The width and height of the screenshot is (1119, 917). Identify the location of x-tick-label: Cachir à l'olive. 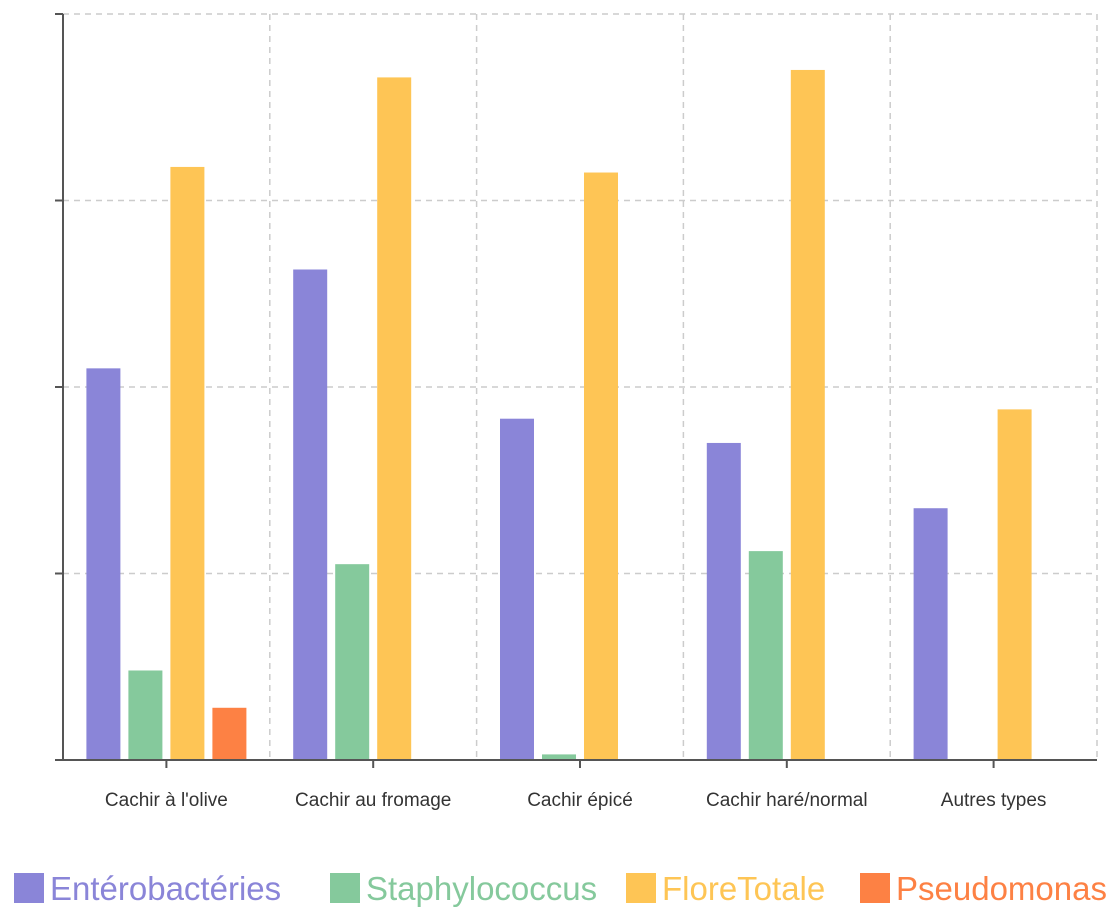
(166, 800).